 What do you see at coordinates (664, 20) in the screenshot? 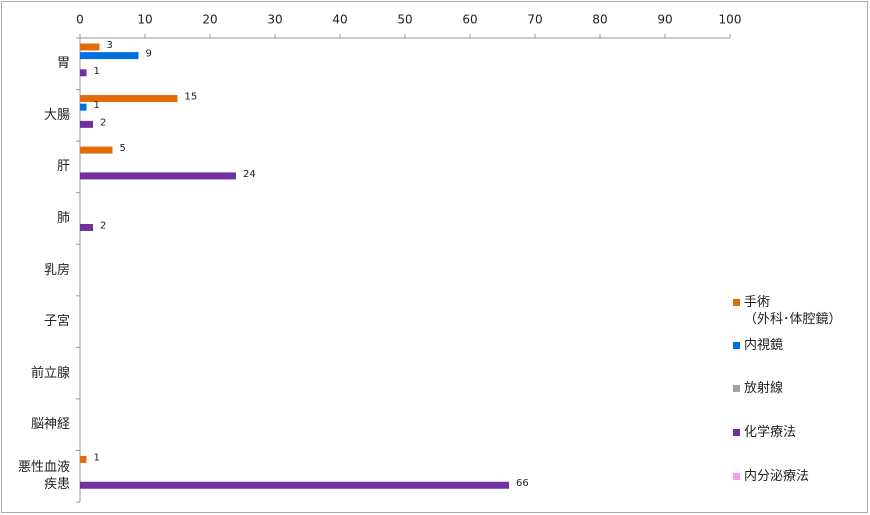
I see `x-tick-label: 90` at bounding box center [664, 20].